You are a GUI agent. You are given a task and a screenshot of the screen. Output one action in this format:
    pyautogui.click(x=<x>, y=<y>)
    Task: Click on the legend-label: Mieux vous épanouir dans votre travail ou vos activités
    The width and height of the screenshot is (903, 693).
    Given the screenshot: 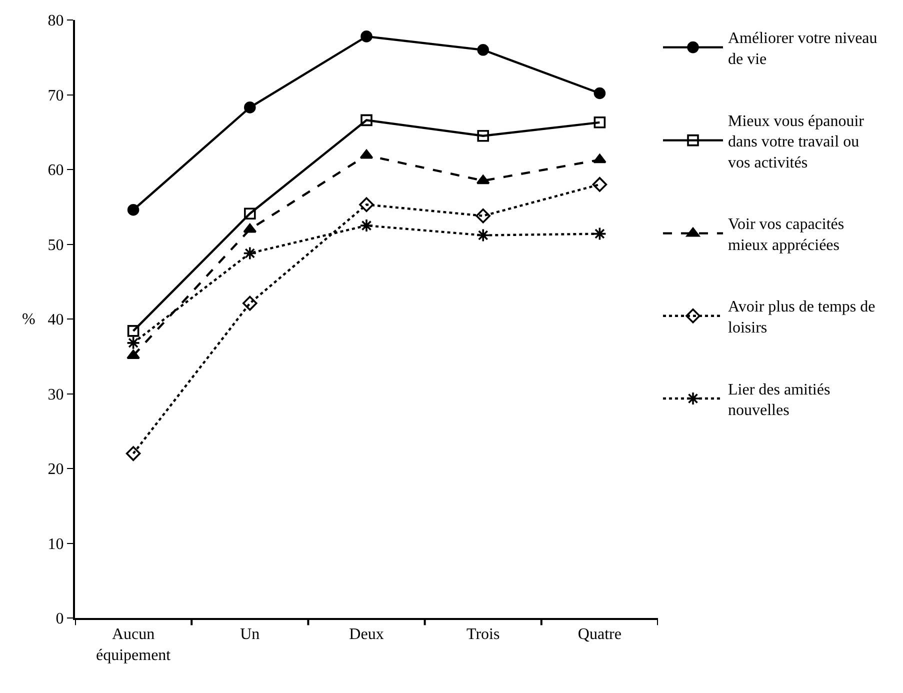 What is the action you would take?
    pyautogui.click(x=796, y=142)
    